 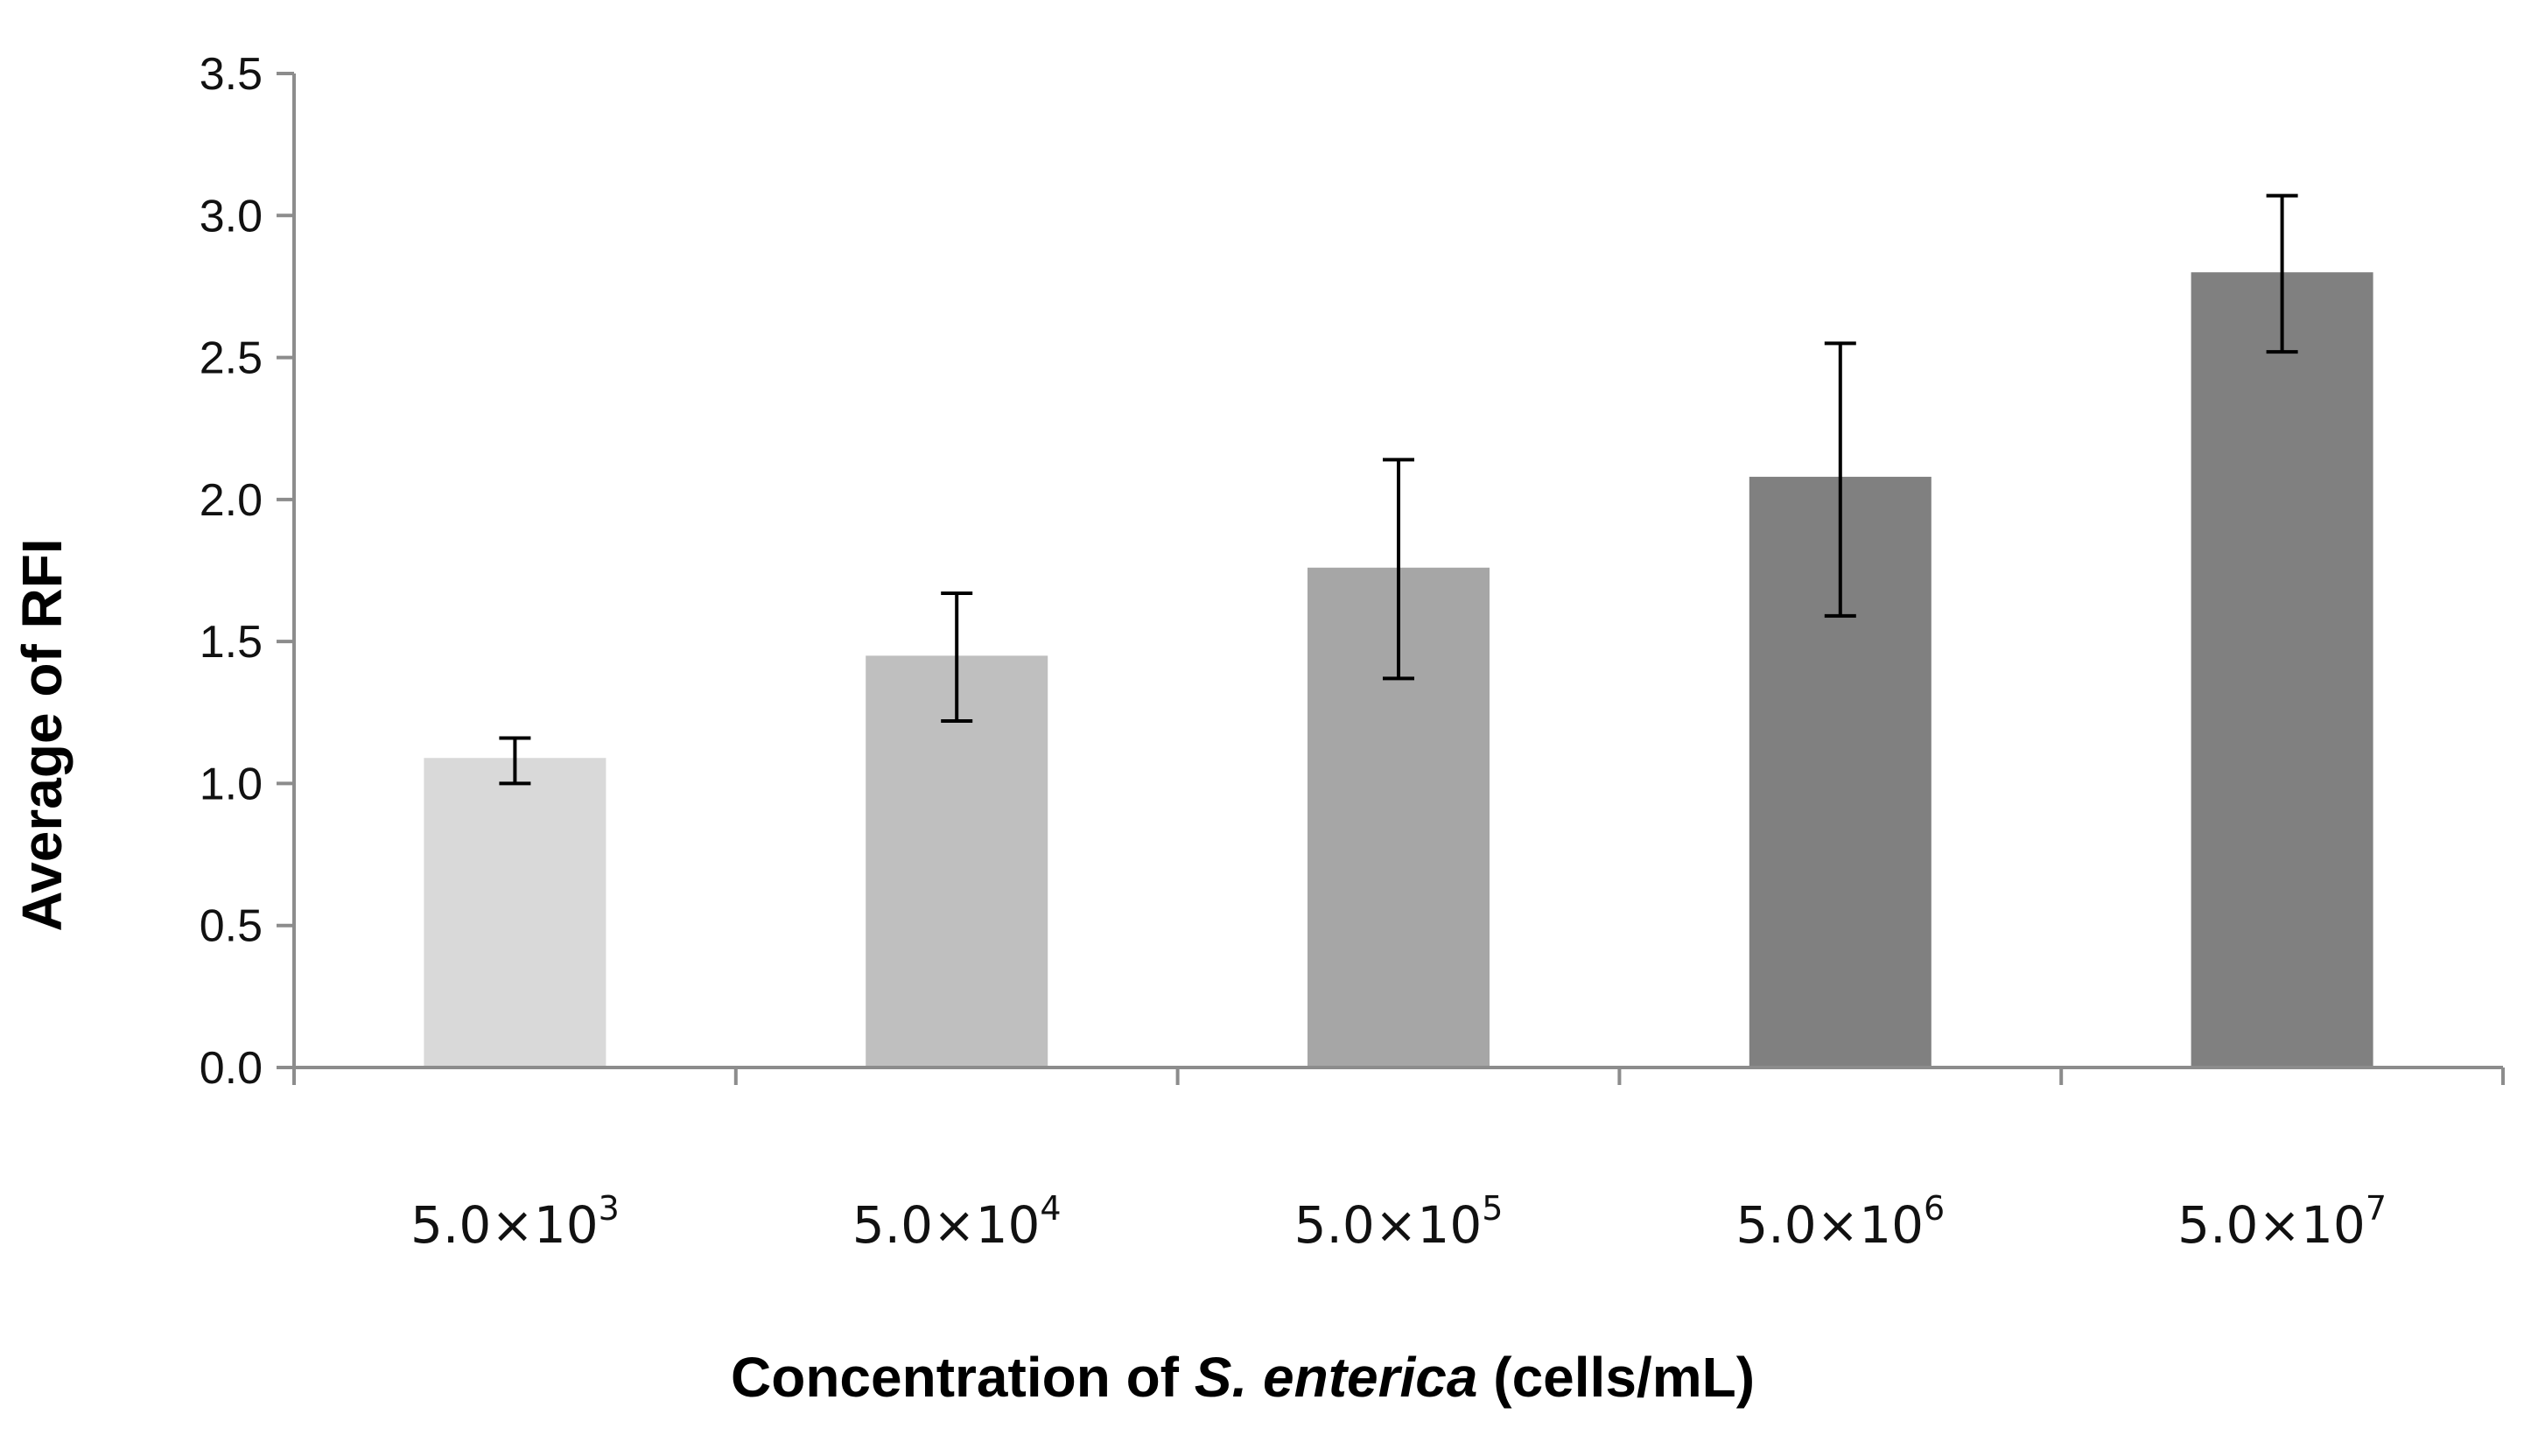 What do you see at coordinates (231, 1068) in the screenshot?
I see `y-tick-label: 0.0` at bounding box center [231, 1068].